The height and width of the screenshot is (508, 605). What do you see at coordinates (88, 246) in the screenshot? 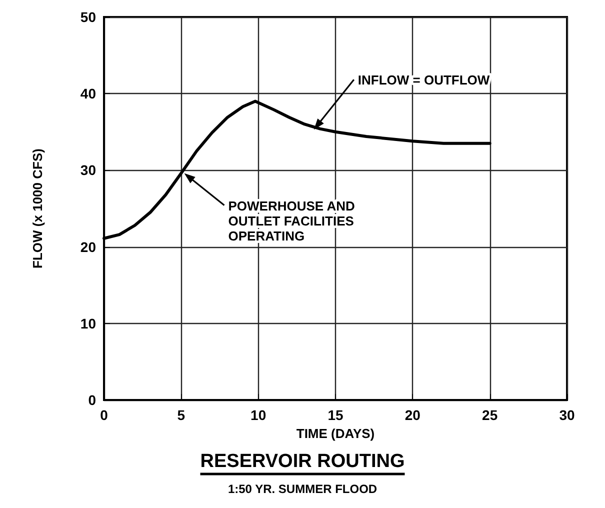
I see `y-tick-label: 20` at bounding box center [88, 246].